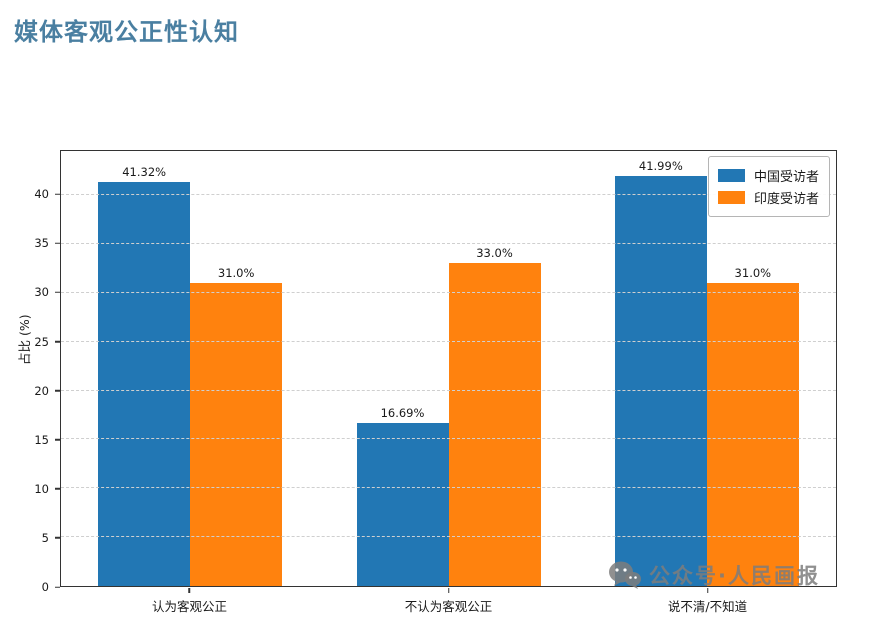 This screenshot has height=617, width=876. I want to click on y-tick-label: 15, so click(41, 439).